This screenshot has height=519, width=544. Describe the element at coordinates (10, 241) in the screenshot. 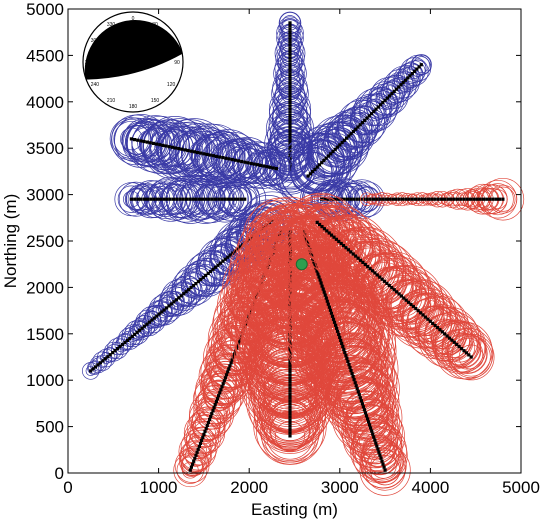

I see `y-axis-title: Northing (m)` at that location.